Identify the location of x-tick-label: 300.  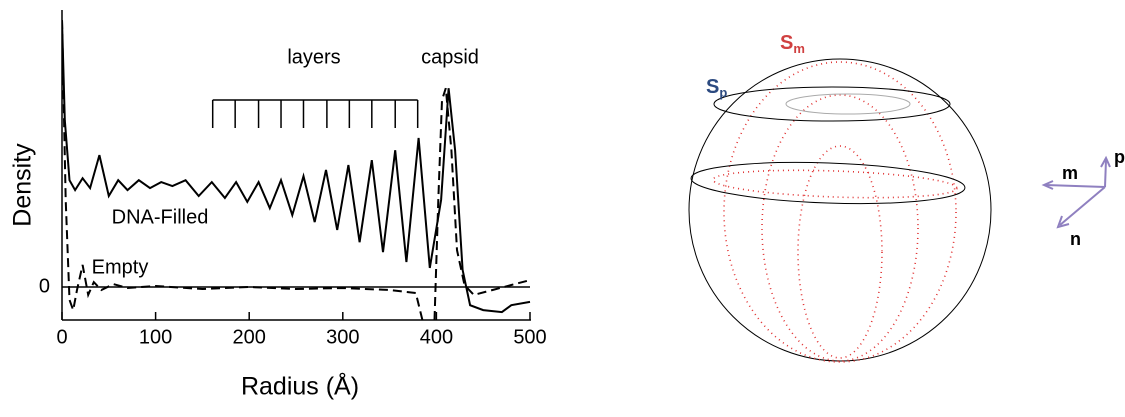
(342, 337).